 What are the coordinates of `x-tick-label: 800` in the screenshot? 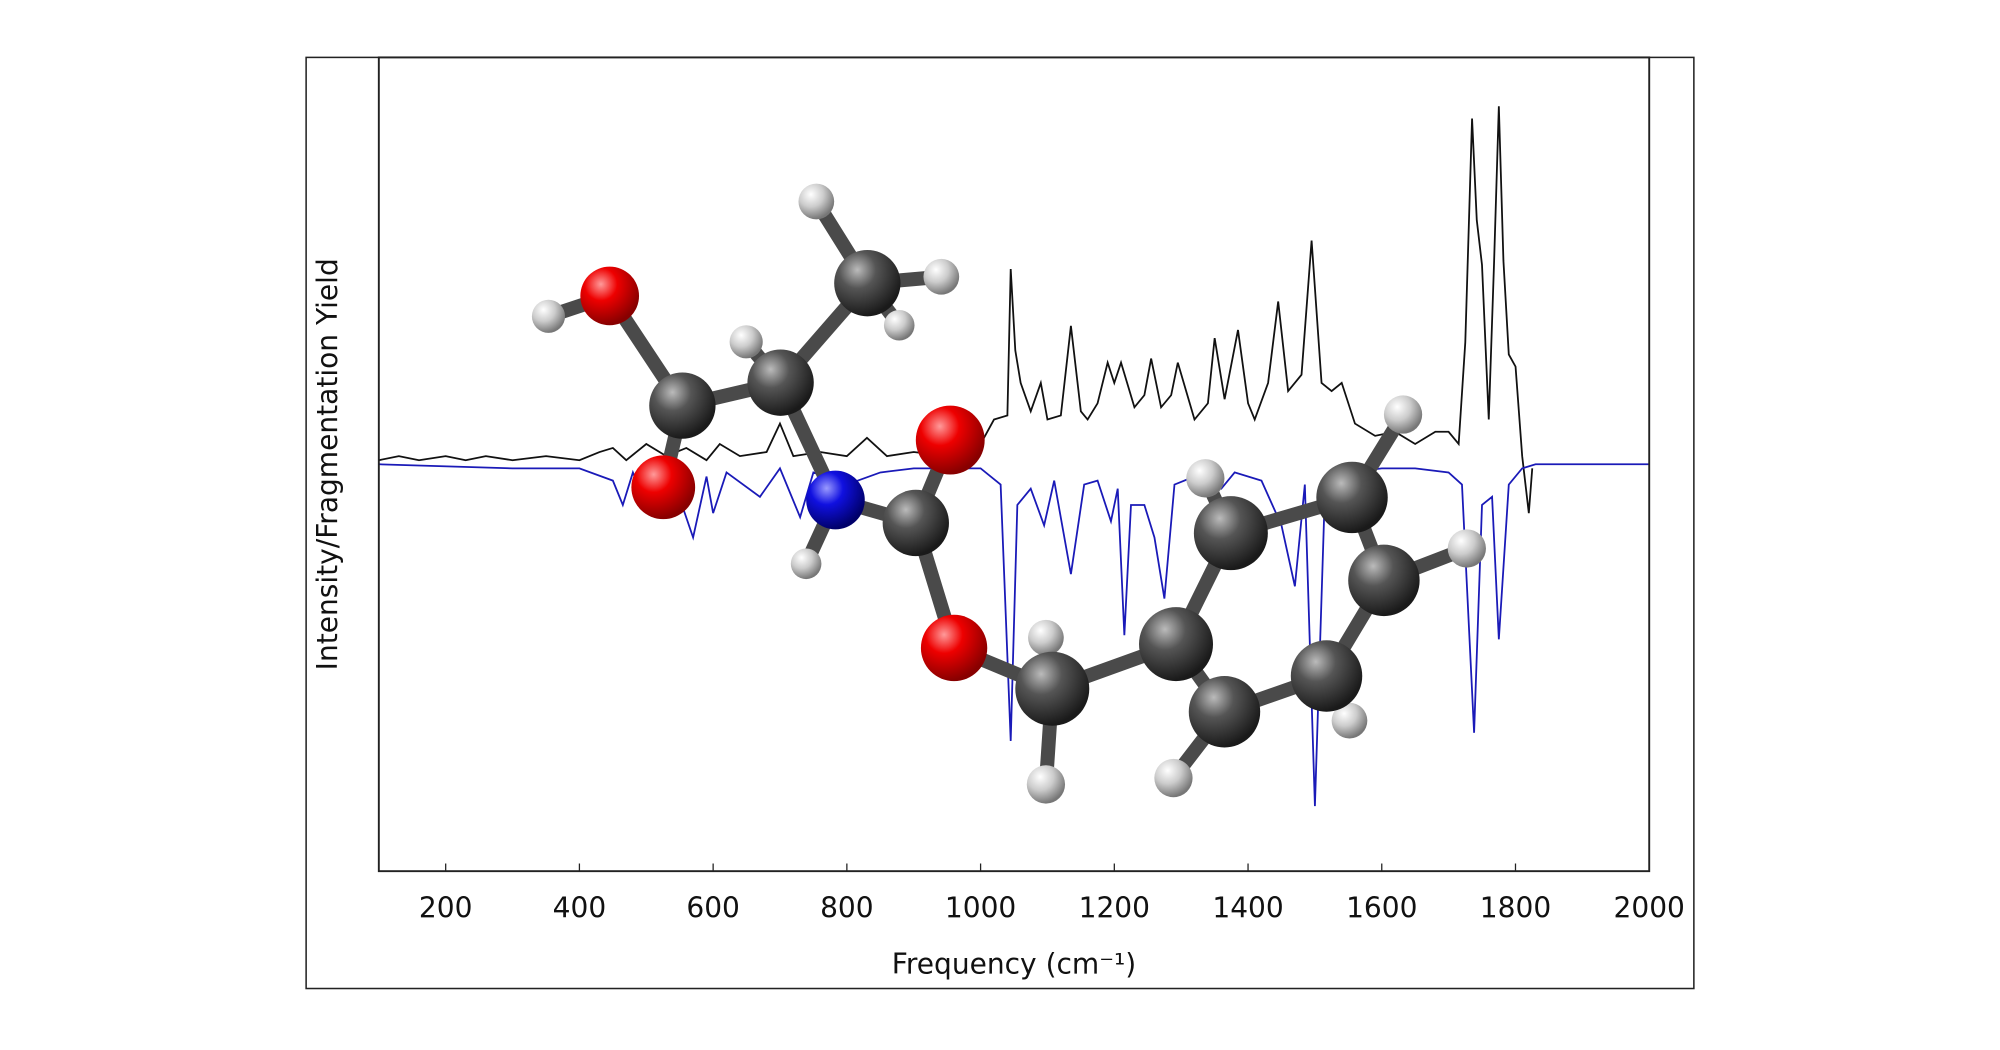 It's located at (847, 907).